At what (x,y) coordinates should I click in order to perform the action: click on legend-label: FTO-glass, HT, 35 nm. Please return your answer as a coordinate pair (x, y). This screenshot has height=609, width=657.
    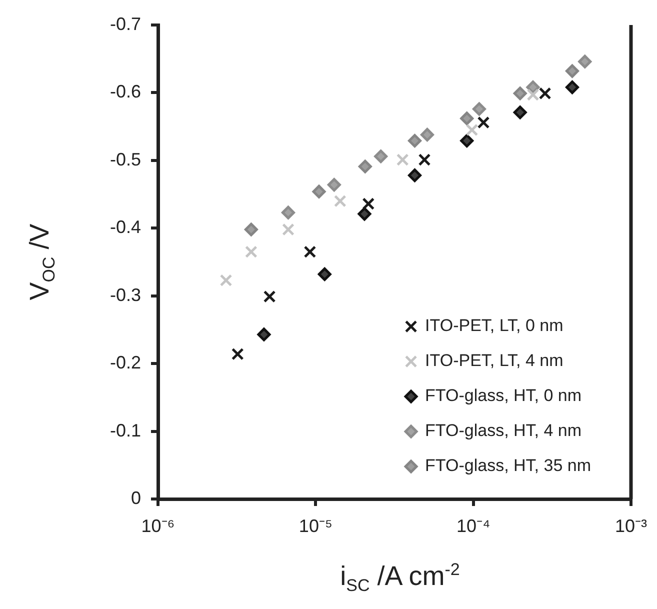
    Looking at the image, I should click on (508, 466).